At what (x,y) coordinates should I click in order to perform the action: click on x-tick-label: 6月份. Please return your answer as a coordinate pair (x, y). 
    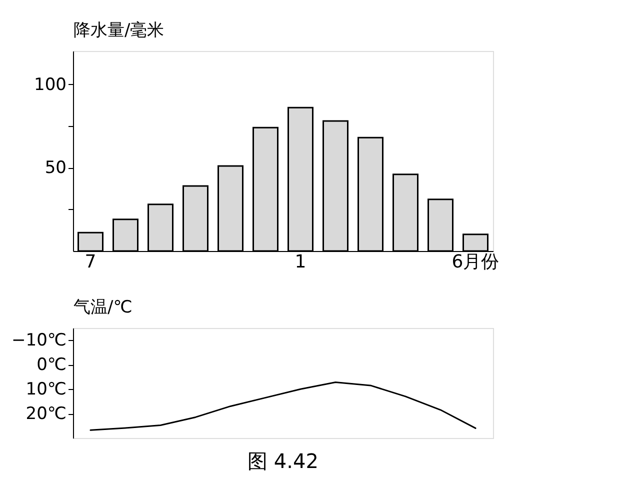
    Looking at the image, I should click on (476, 262).